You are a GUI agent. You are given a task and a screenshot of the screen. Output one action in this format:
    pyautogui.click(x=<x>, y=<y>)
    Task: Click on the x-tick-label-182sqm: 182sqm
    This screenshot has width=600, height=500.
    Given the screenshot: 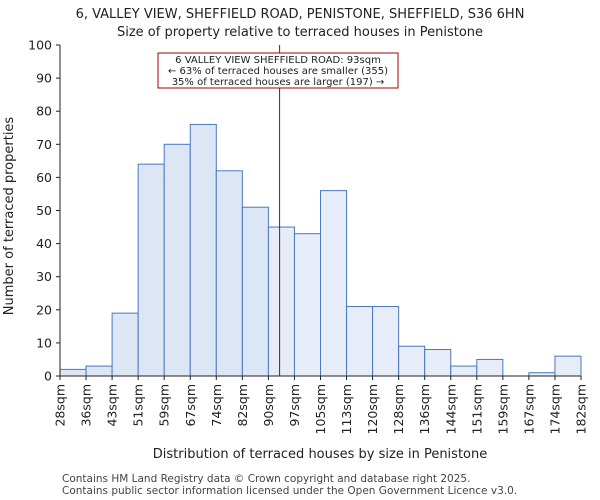 What is the action you would take?
    pyautogui.click(x=581, y=409)
    